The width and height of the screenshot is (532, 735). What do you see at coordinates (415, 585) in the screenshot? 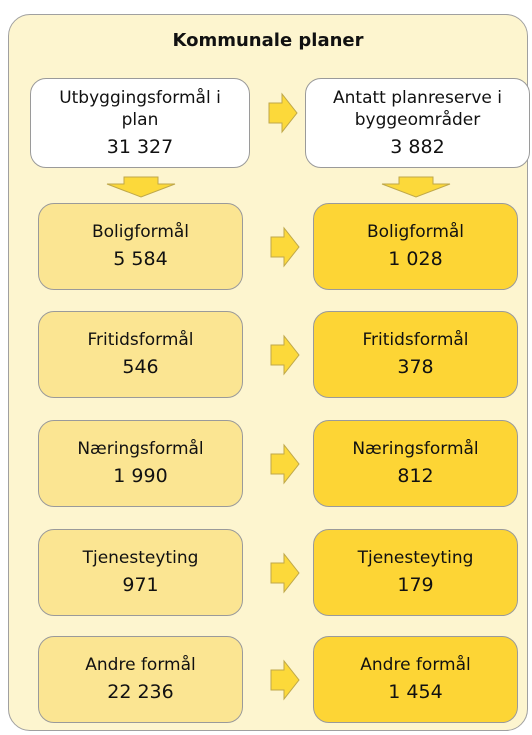
I see `node-value: 179` at bounding box center [415, 585].